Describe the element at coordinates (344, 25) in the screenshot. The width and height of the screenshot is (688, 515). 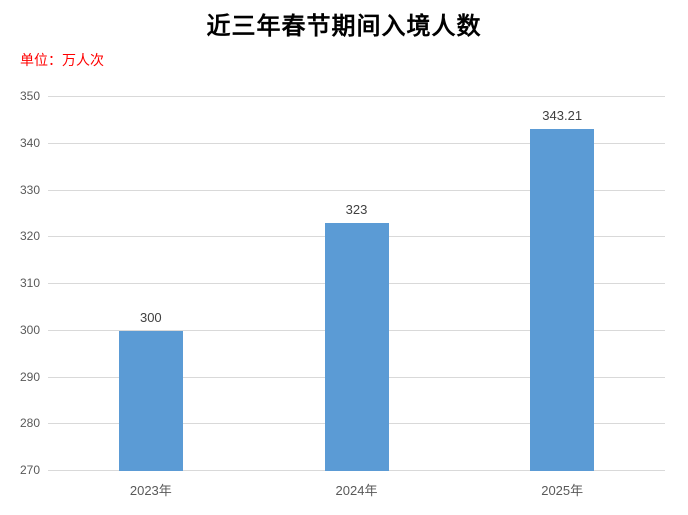
I see `chart-title: 近三年春节期间入境人数` at that location.